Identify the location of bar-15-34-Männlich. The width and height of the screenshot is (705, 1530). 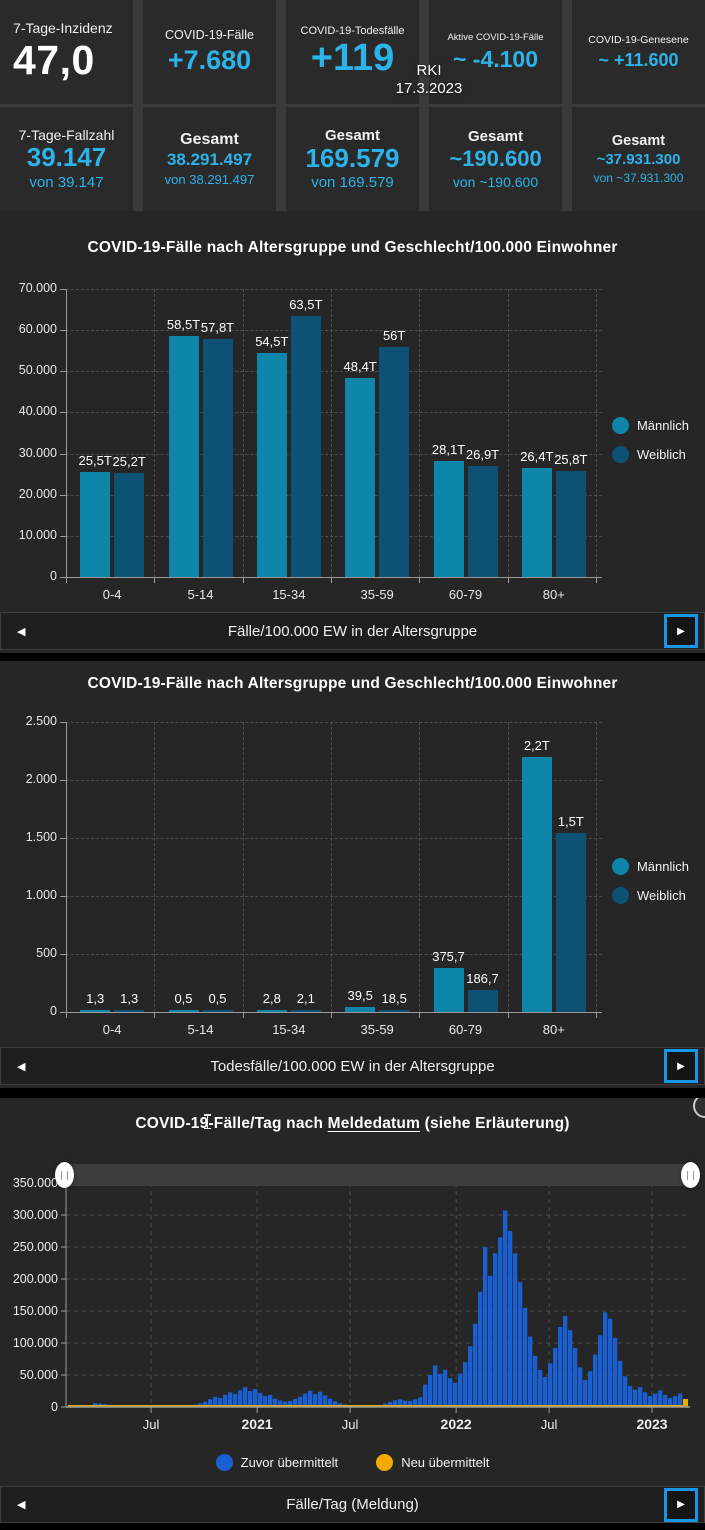
(271, 464).